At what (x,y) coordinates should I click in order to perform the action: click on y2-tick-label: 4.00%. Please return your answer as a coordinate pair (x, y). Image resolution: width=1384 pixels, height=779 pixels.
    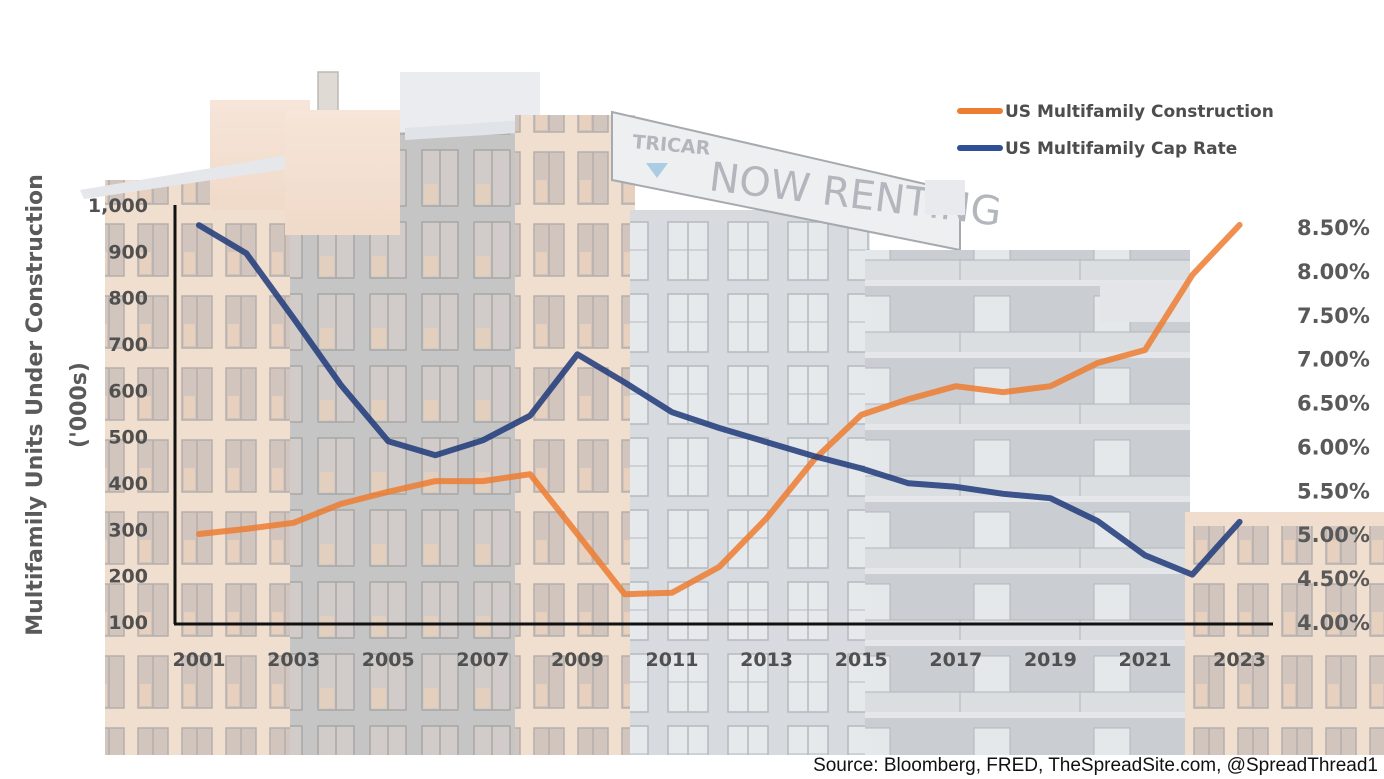
    Looking at the image, I should click on (1333, 623).